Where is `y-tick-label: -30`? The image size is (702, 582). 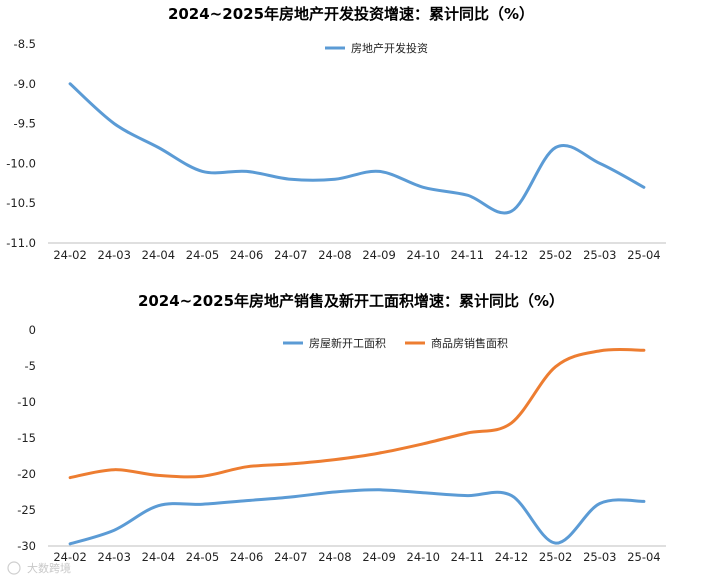
y-tick-label: -30 is located at coordinates (26, 546).